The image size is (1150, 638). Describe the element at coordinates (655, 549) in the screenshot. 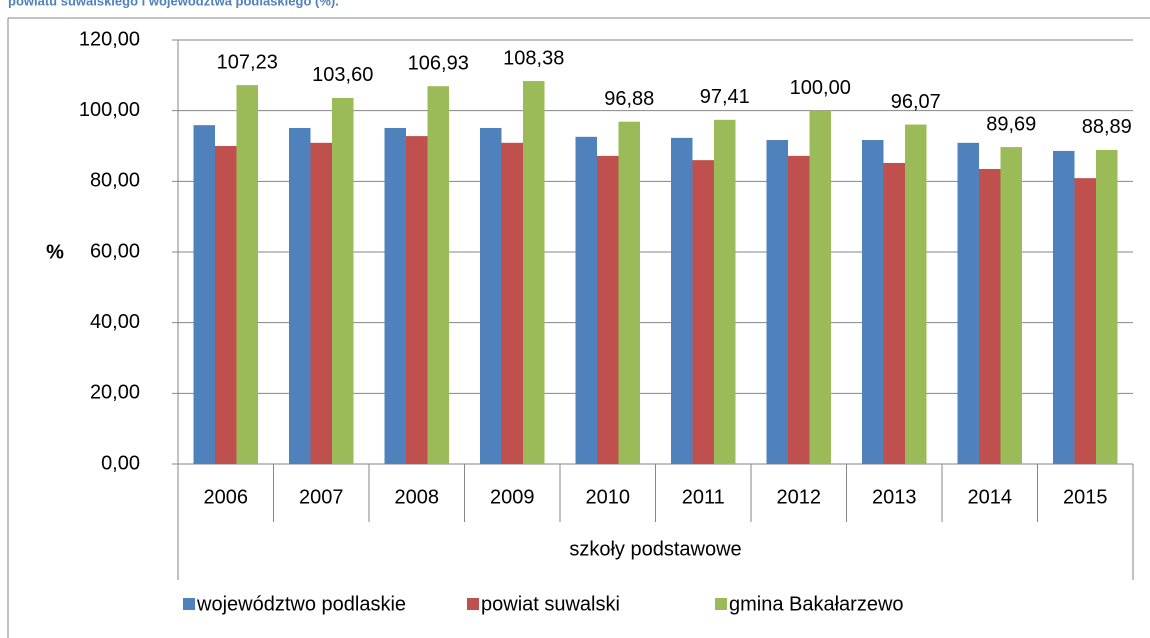

I see `group-label: szkoły podstawowe` at that location.